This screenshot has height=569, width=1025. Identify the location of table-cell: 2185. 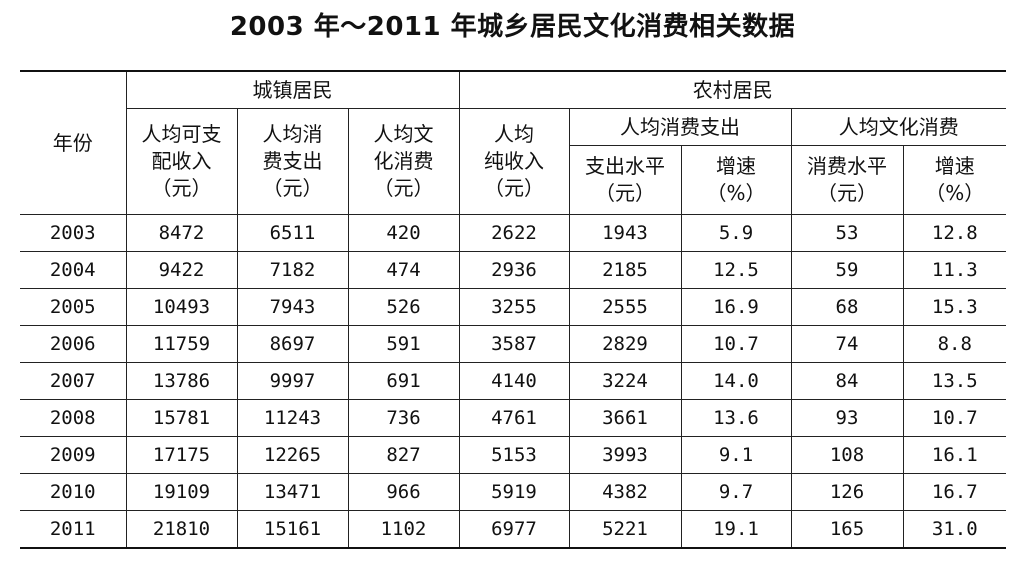
(625, 270).